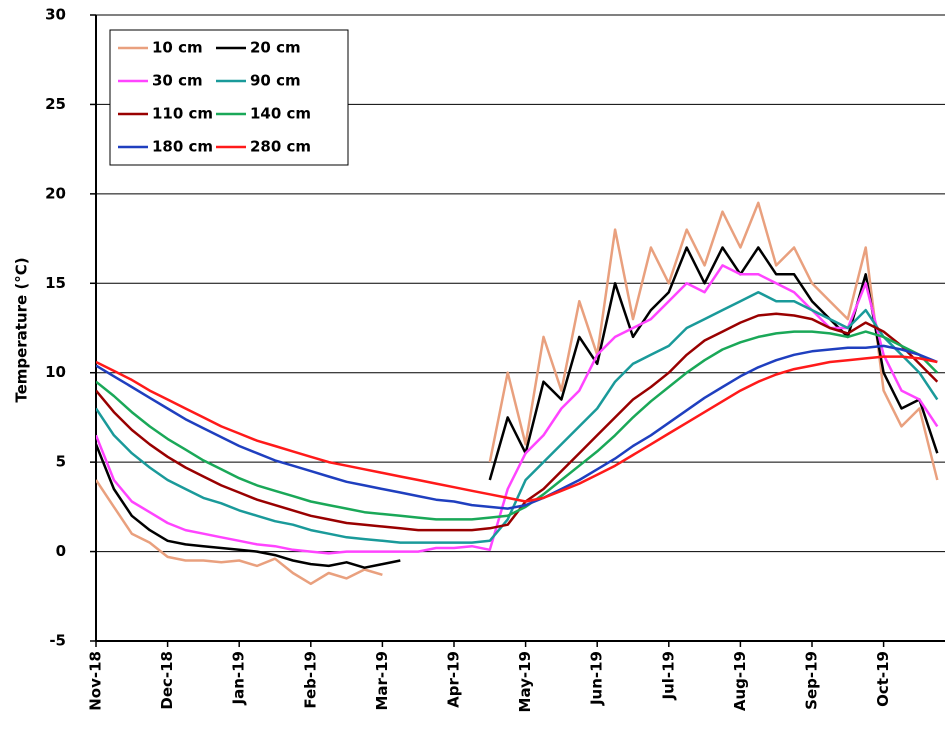 The width and height of the screenshot is (945, 736). What do you see at coordinates (280, 147) in the screenshot?
I see `legend-label: 280 cm` at bounding box center [280, 147].